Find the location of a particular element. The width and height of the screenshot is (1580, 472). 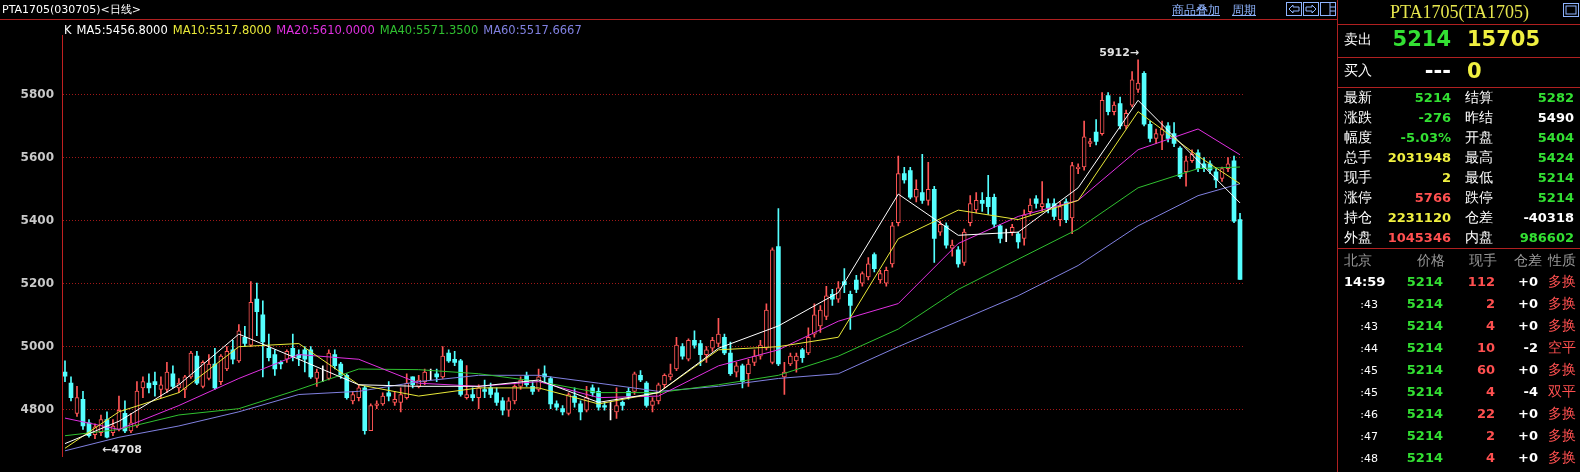

text: MA10:5517.8000 is located at coordinates (222, 30).